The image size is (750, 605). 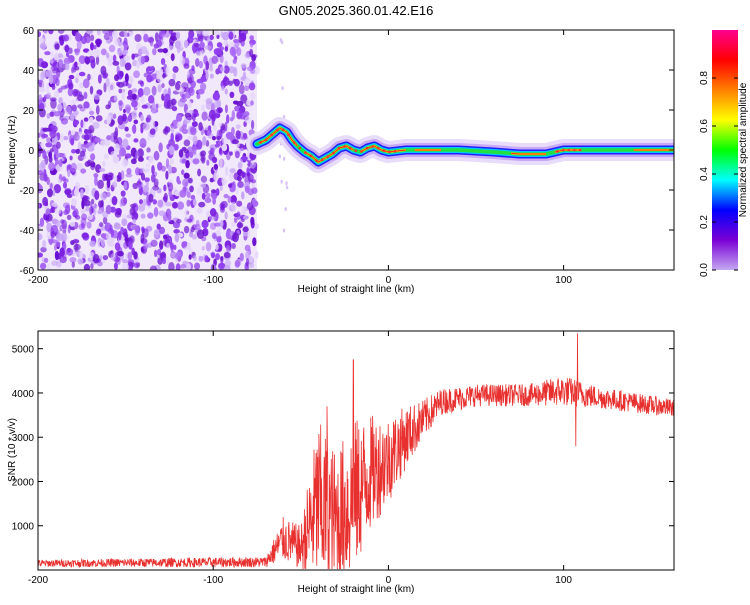 What do you see at coordinates (12, 450) in the screenshot?
I see `snr-y-label: SNR (10 * v/v)` at bounding box center [12, 450].